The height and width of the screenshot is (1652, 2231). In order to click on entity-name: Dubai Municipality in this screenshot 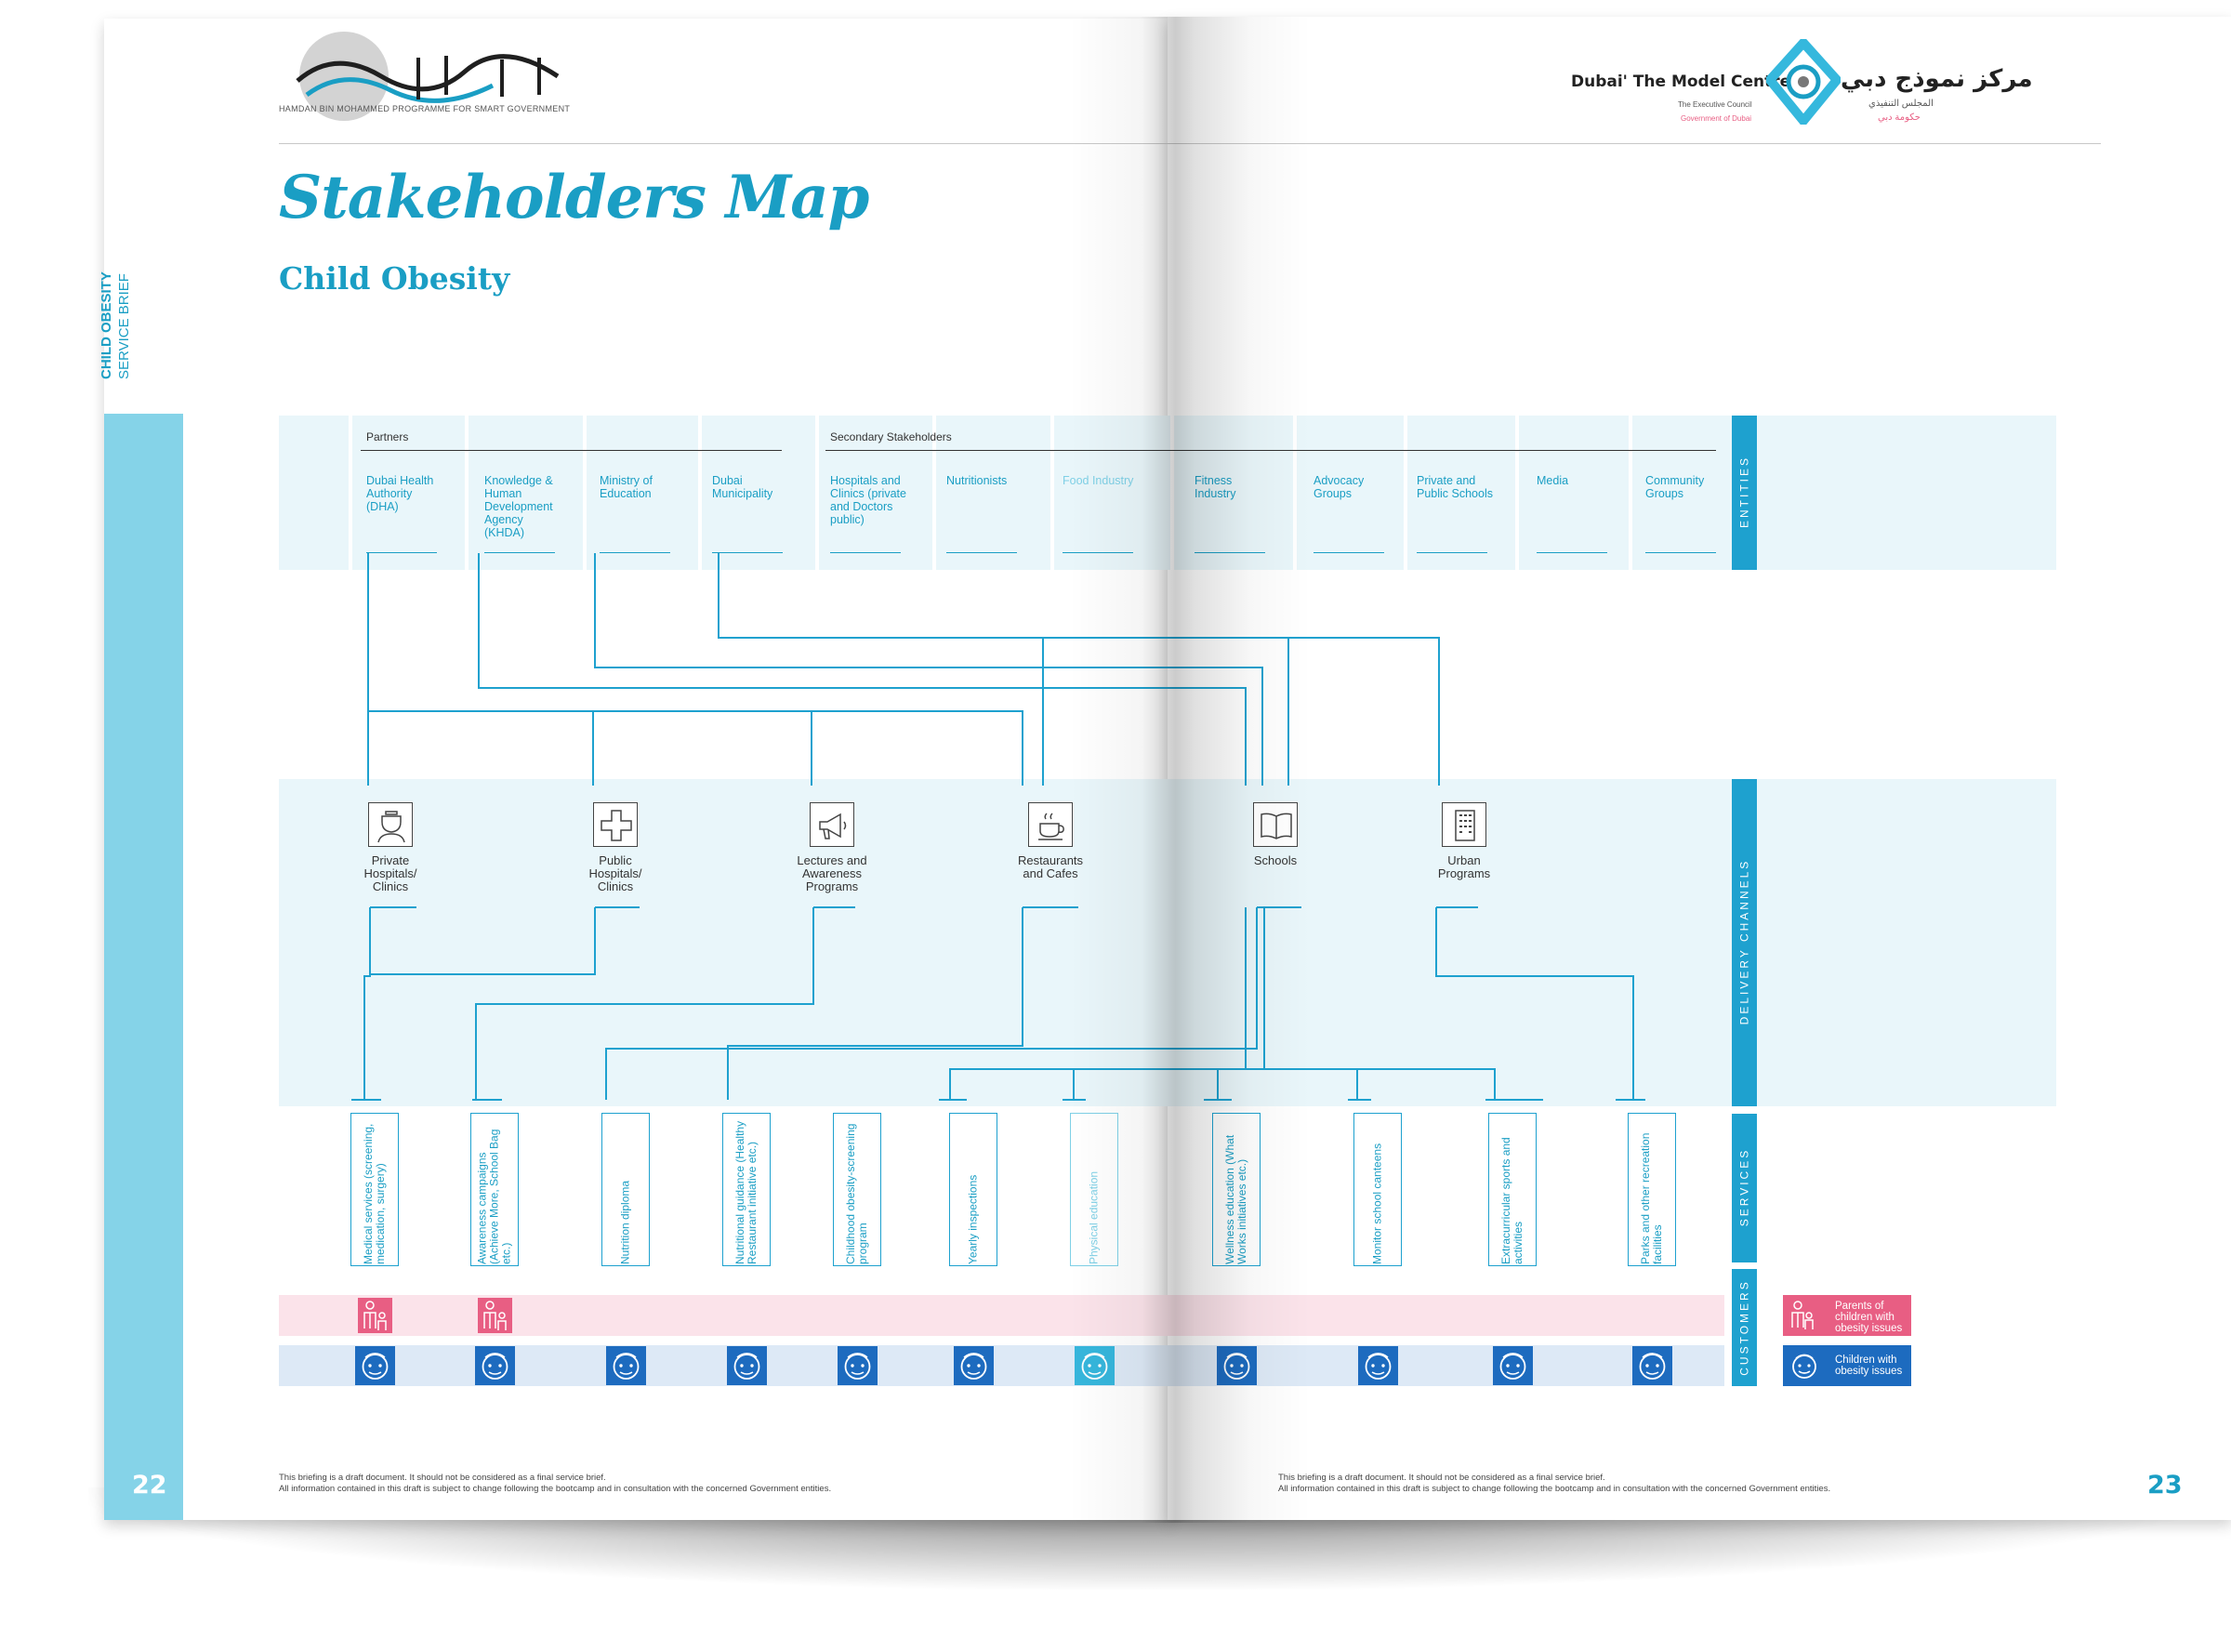, I will do `click(742, 487)`.